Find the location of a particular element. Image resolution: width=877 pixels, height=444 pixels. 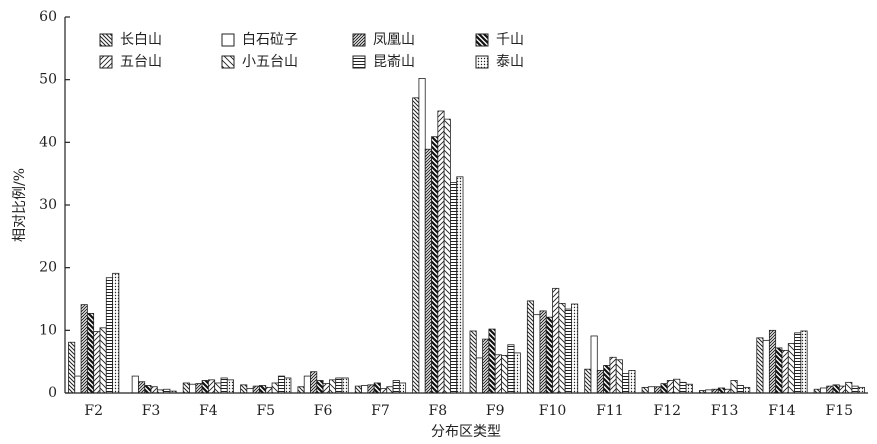

x-tick-label: F12 is located at coordinates (667, 411).